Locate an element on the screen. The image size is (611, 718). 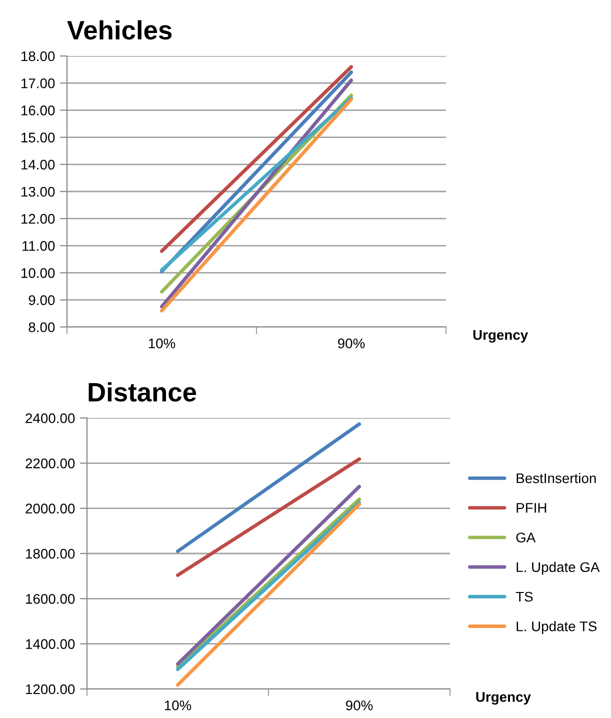
y-tick-label: 13.00 is located at coordinates (38, 191).